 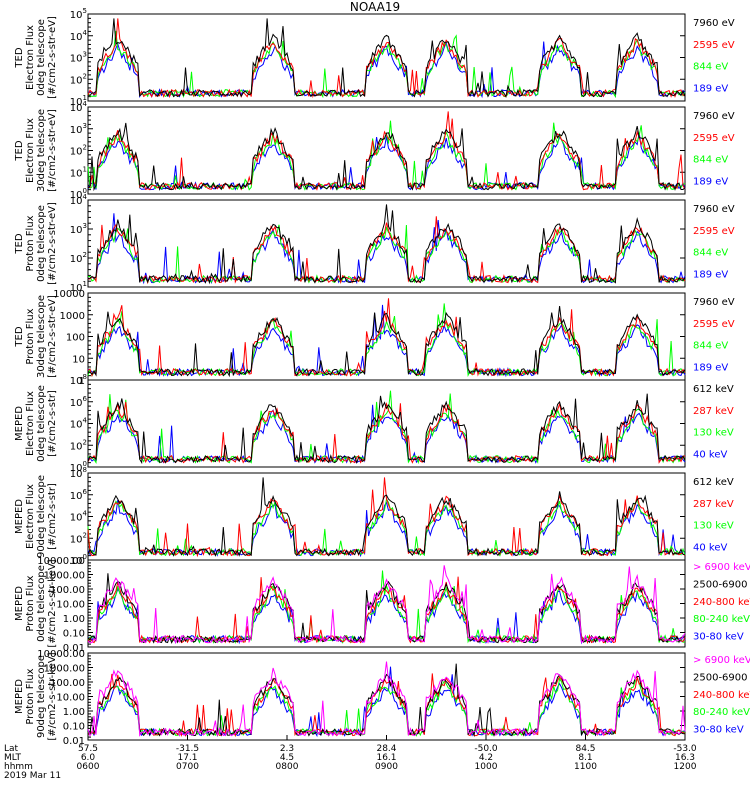 What do you see at coordinates (18, 767) in the screenshot?
I see `x-row-label: hhmm` at bounding box center [18, 767].